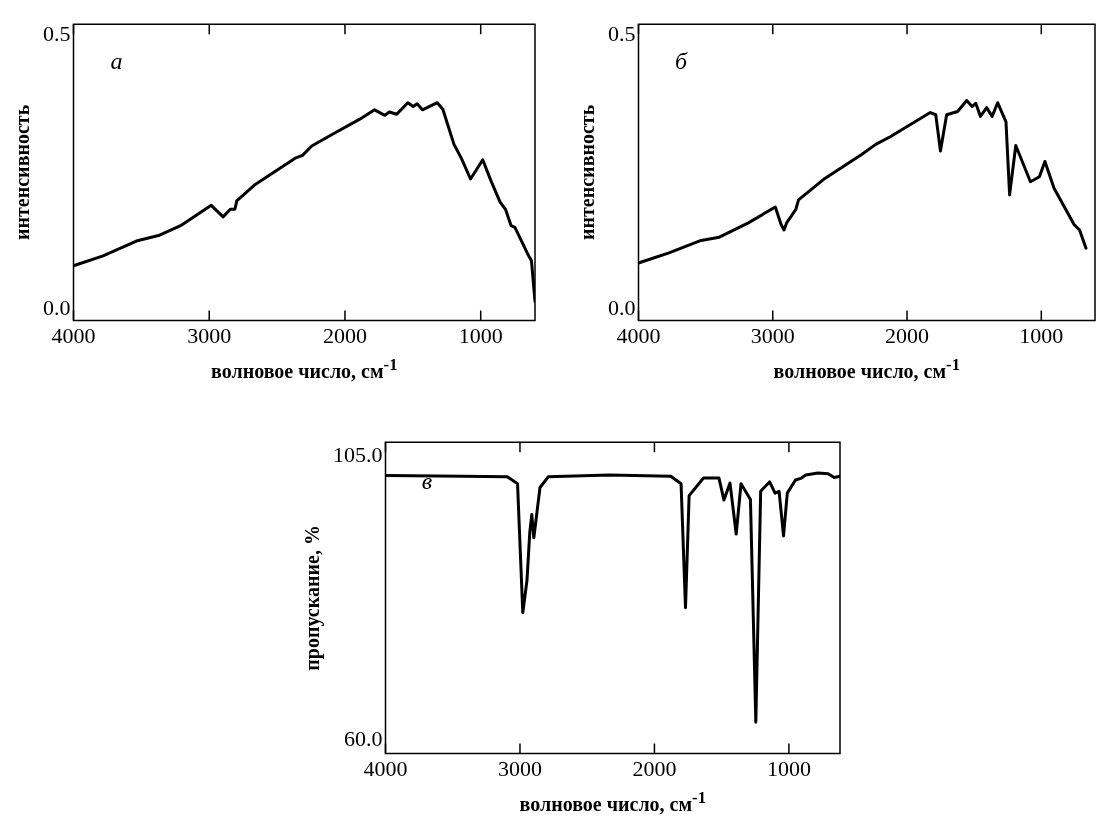 The width and height of the screenshot is (1115, 834). I want to click on y-tick-label: 60.0, so click(363, 738).